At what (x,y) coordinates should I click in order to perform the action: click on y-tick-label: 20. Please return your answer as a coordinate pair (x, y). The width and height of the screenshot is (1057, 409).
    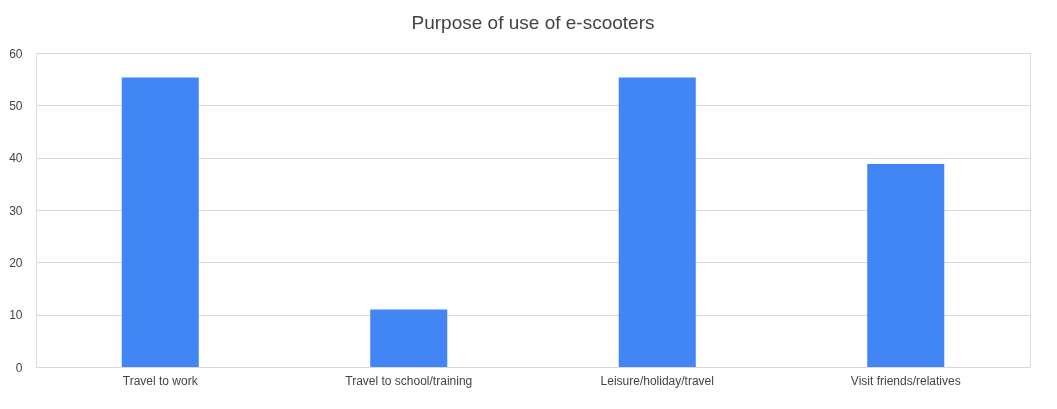
    Looking at the image, I should click on (16, 262).